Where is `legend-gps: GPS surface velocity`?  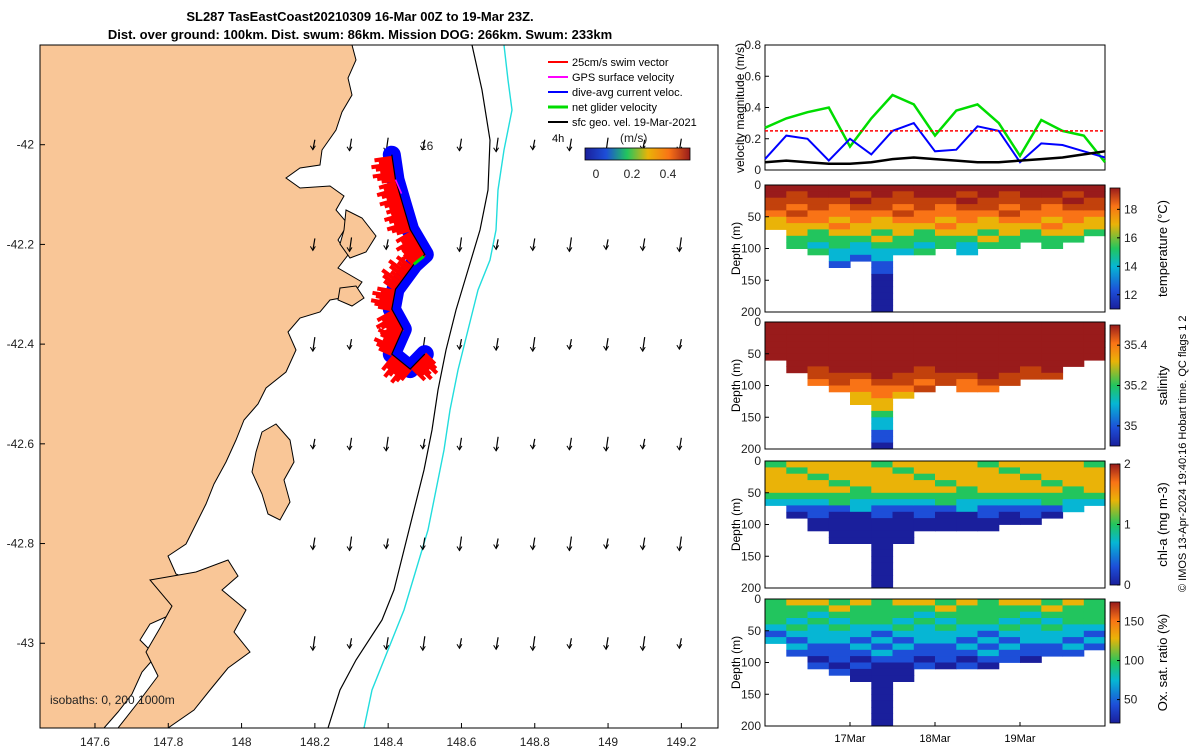 legend-gps: GPS surface velocity is located at coordinates (623, 78).